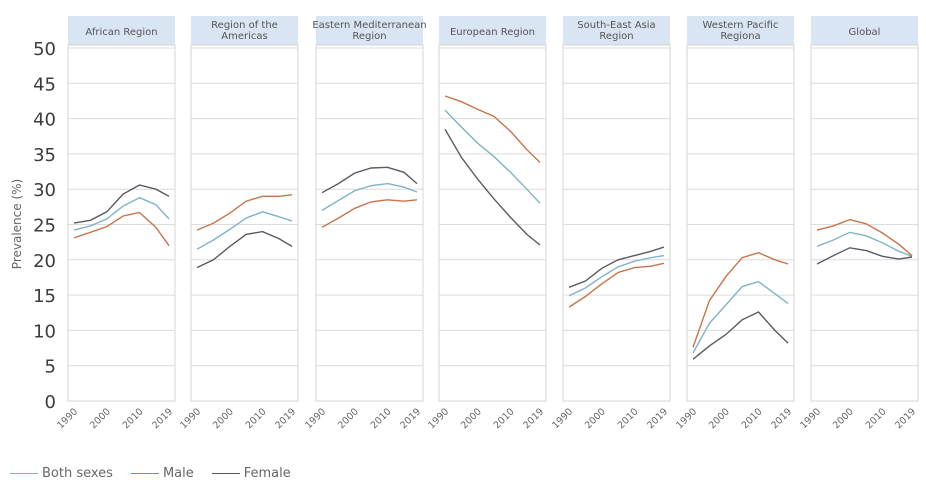 The image size is (926, 500). I want to click on panel-title: African Region, so click(121, 32).